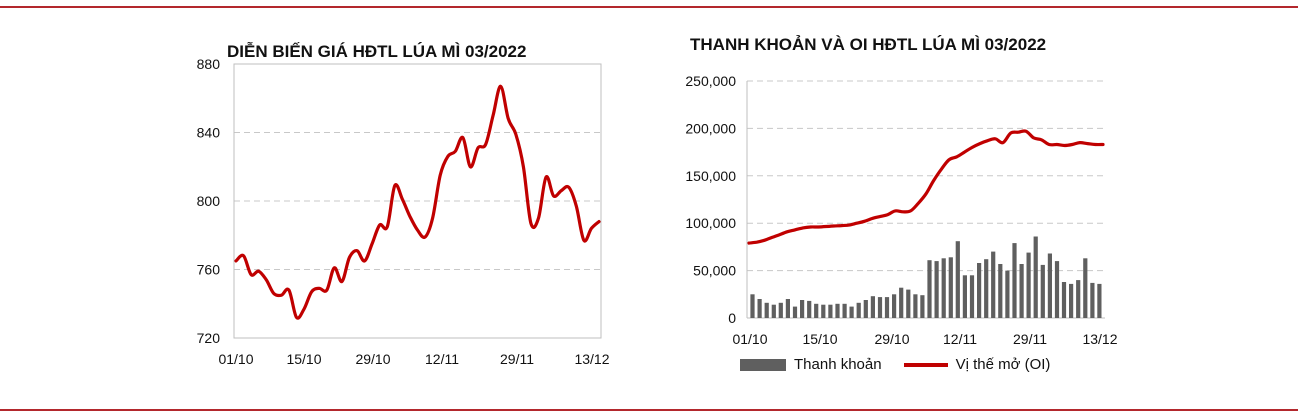  What do you see at coordinates (377, 51) in the screenshot?
I see `price-chart-title: DIỄN BIẾN GIÁ HĐTL LÚA MÌ 03/2022` at bounding box center [377, 51].